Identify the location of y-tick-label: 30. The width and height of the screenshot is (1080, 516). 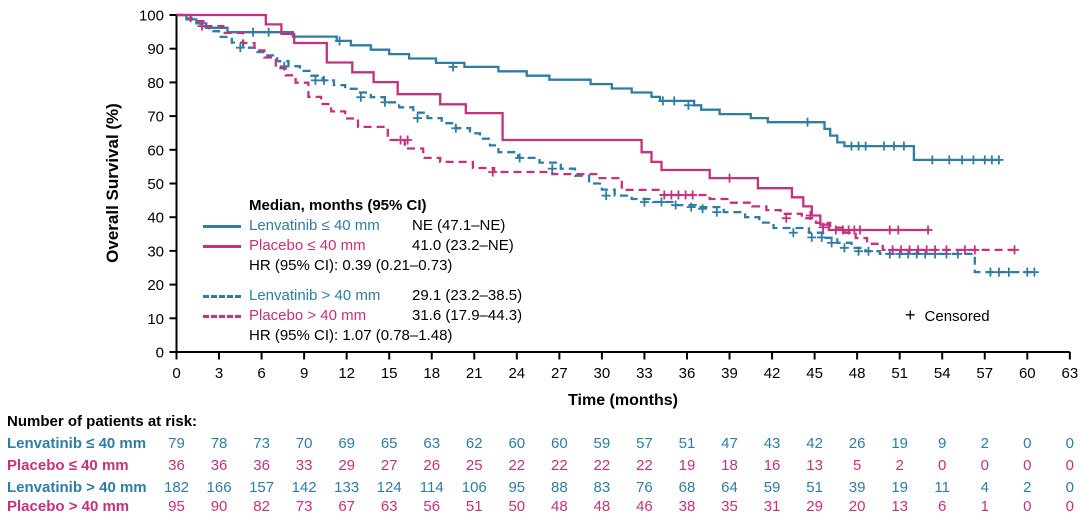
(155, 251).